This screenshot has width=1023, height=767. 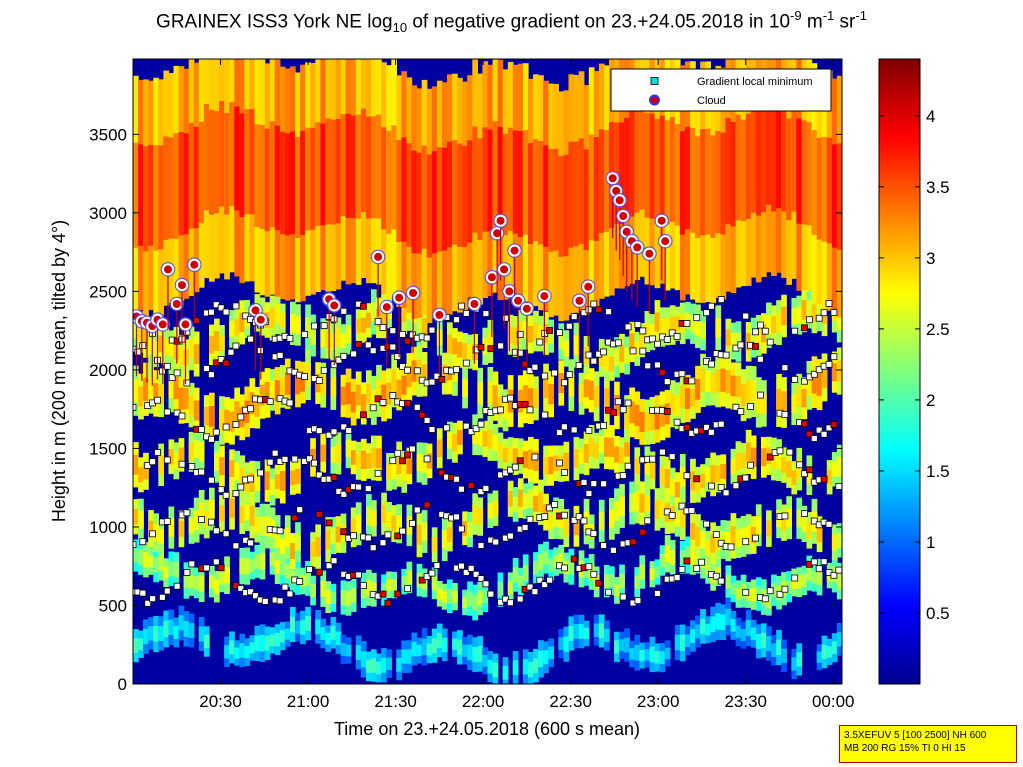 I want to click on y-tick-label: 1500, so click(x=108, y=448).